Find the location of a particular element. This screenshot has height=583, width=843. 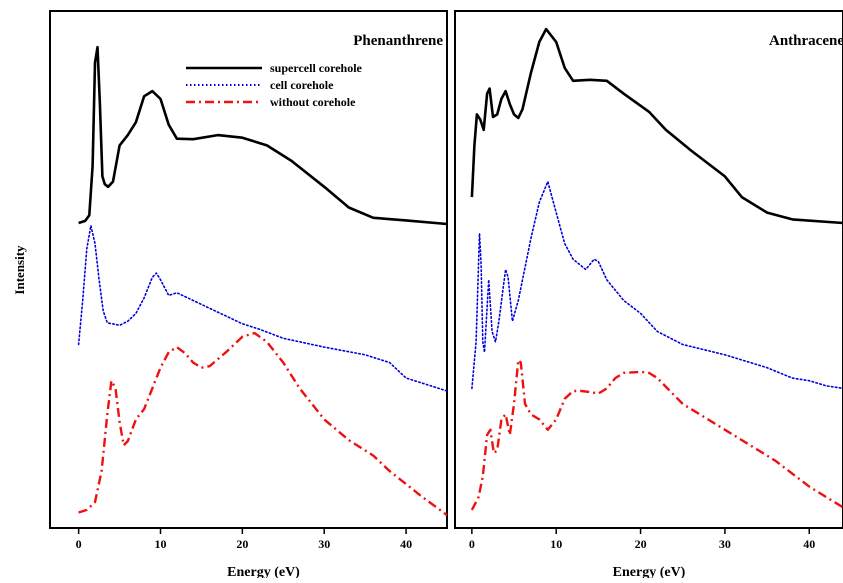

x-tick-label-2-0: 0 is located at coordinates (472, 544).